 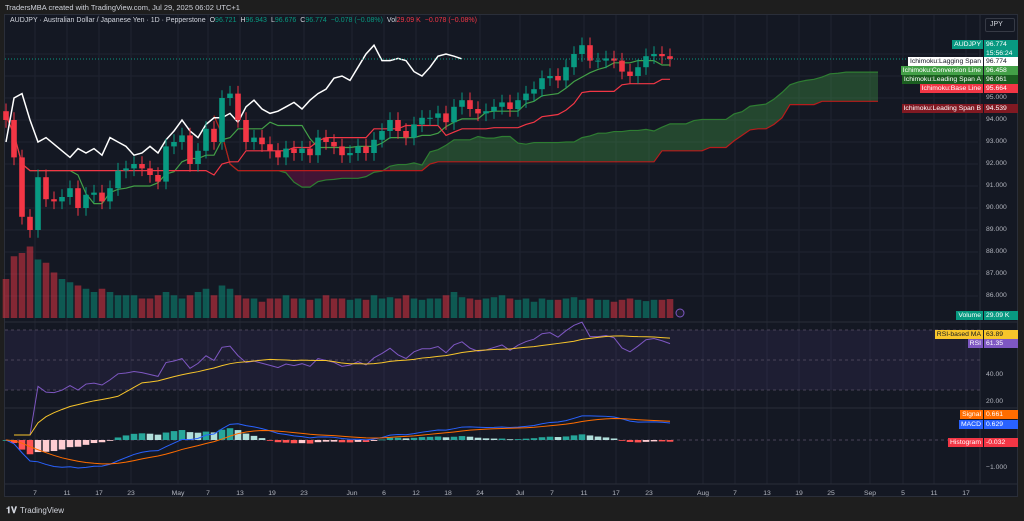 What do you see at coordinates (1000, 25) in the screenshot?
I see `currency-button: JPY` at bounding box center [1000, 25].